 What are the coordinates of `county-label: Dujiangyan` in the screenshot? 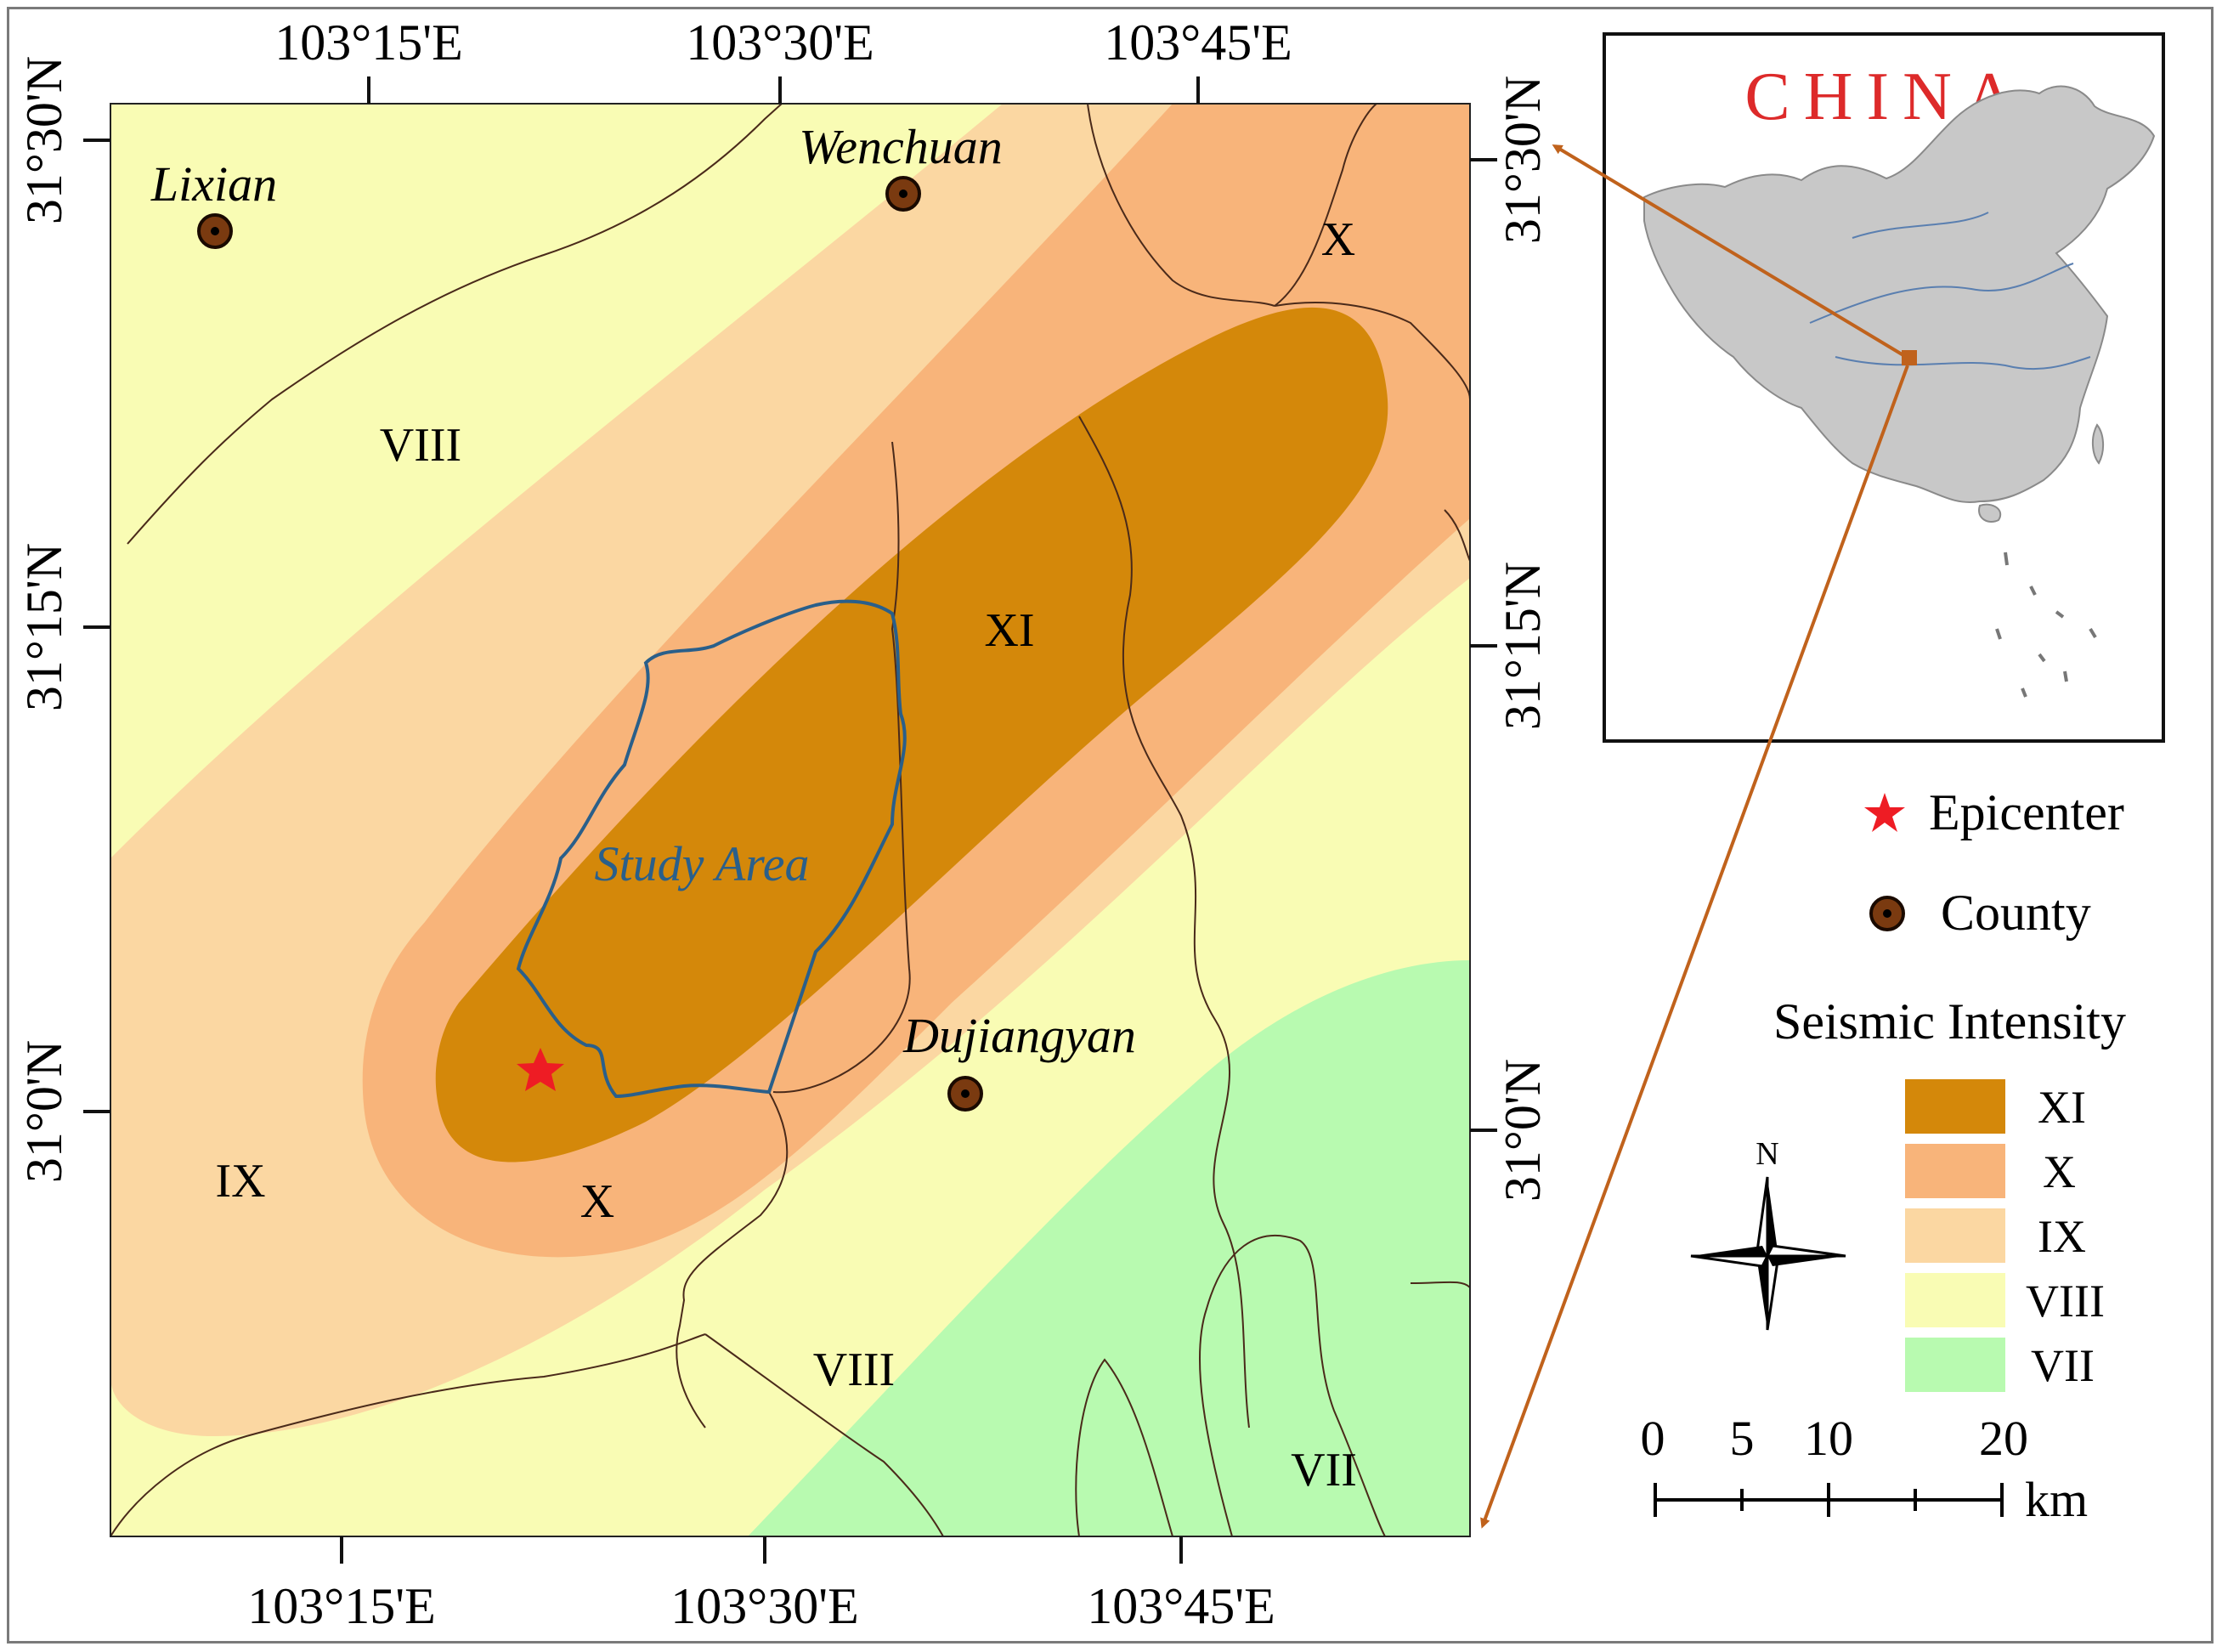 It's located at (1019, 1035).